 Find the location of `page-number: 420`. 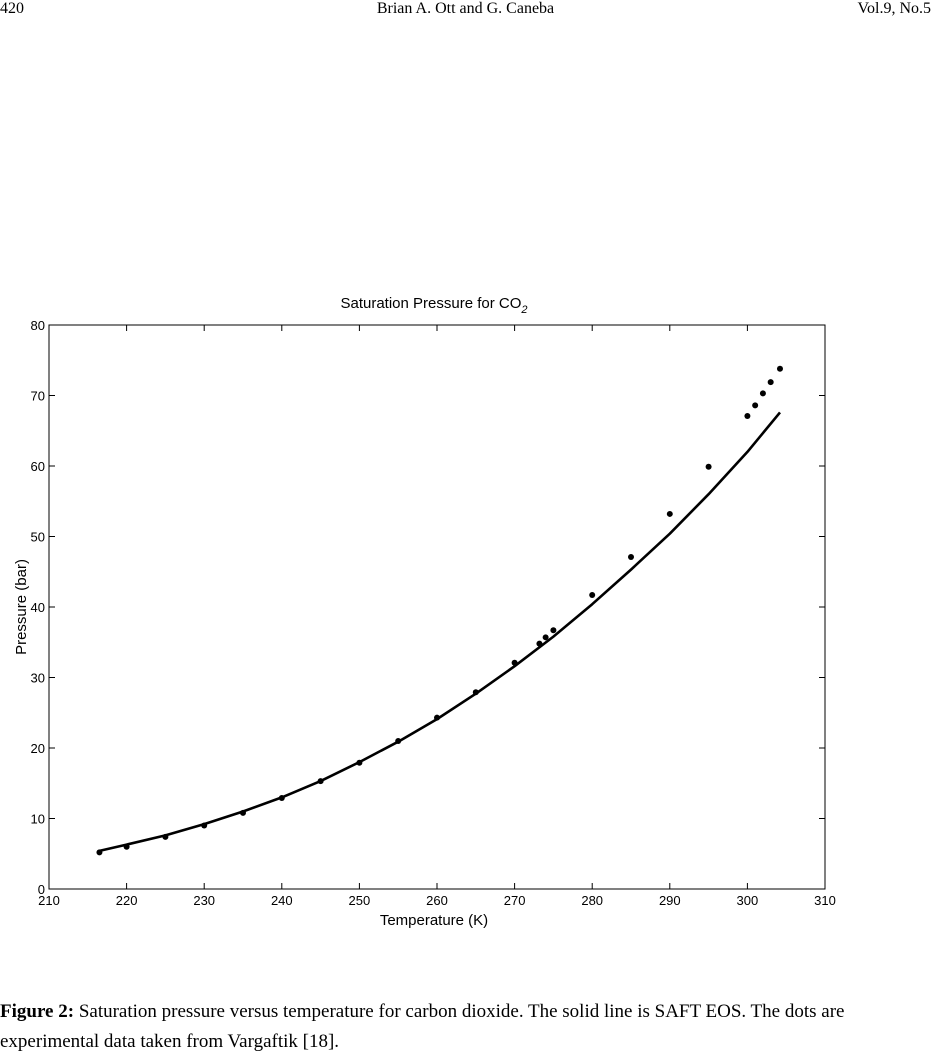

page-number: 420 is located at coordinates (12, 8).